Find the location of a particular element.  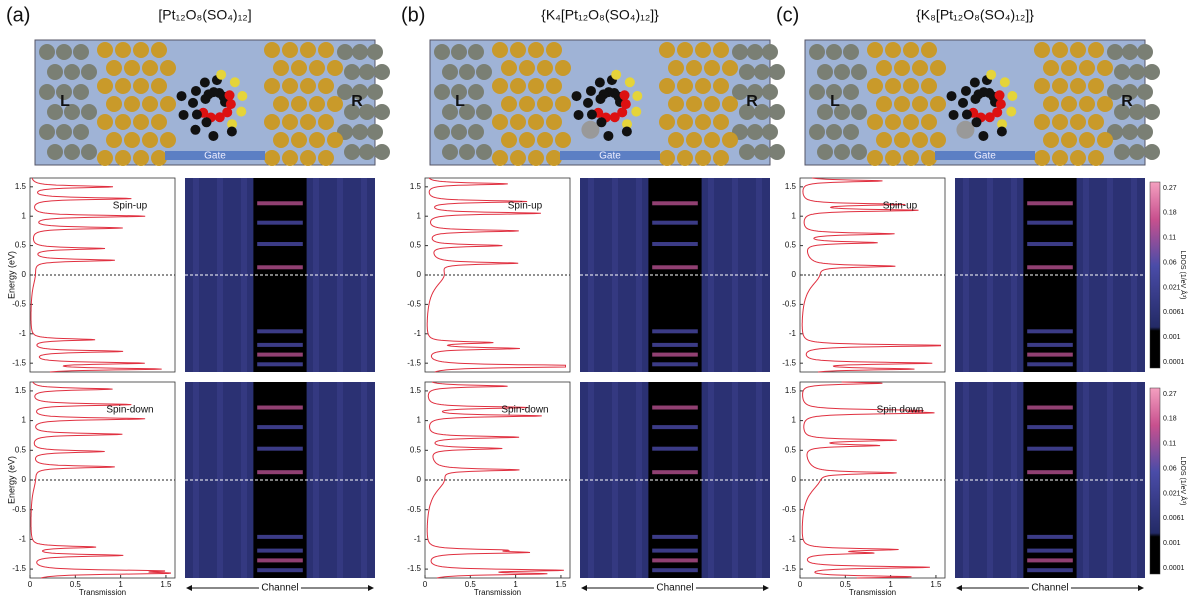

y-tick-label: -0.5 is located at coordinates (789, 304).